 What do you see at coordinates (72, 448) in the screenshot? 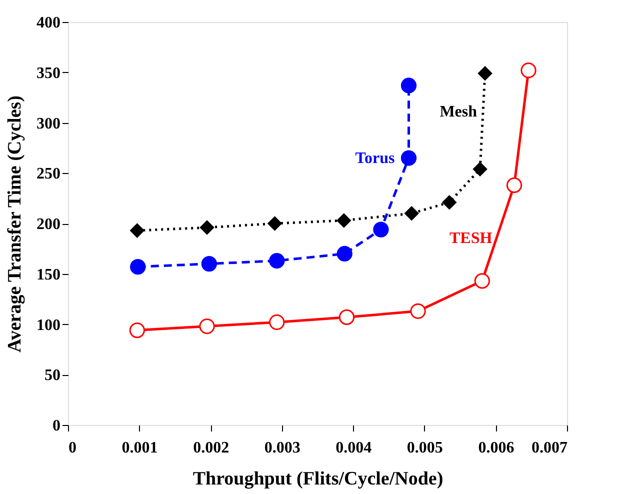
I see `x-tick-label: 0` at bounding box center [72, 448].